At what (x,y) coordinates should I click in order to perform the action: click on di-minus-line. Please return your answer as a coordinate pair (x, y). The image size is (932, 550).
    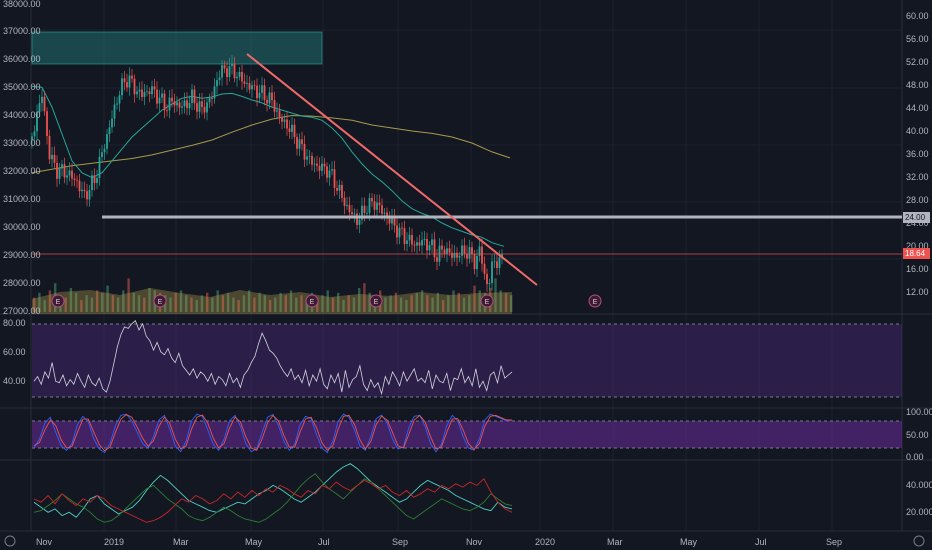
    Looking at the image, I should click on (273, 500).